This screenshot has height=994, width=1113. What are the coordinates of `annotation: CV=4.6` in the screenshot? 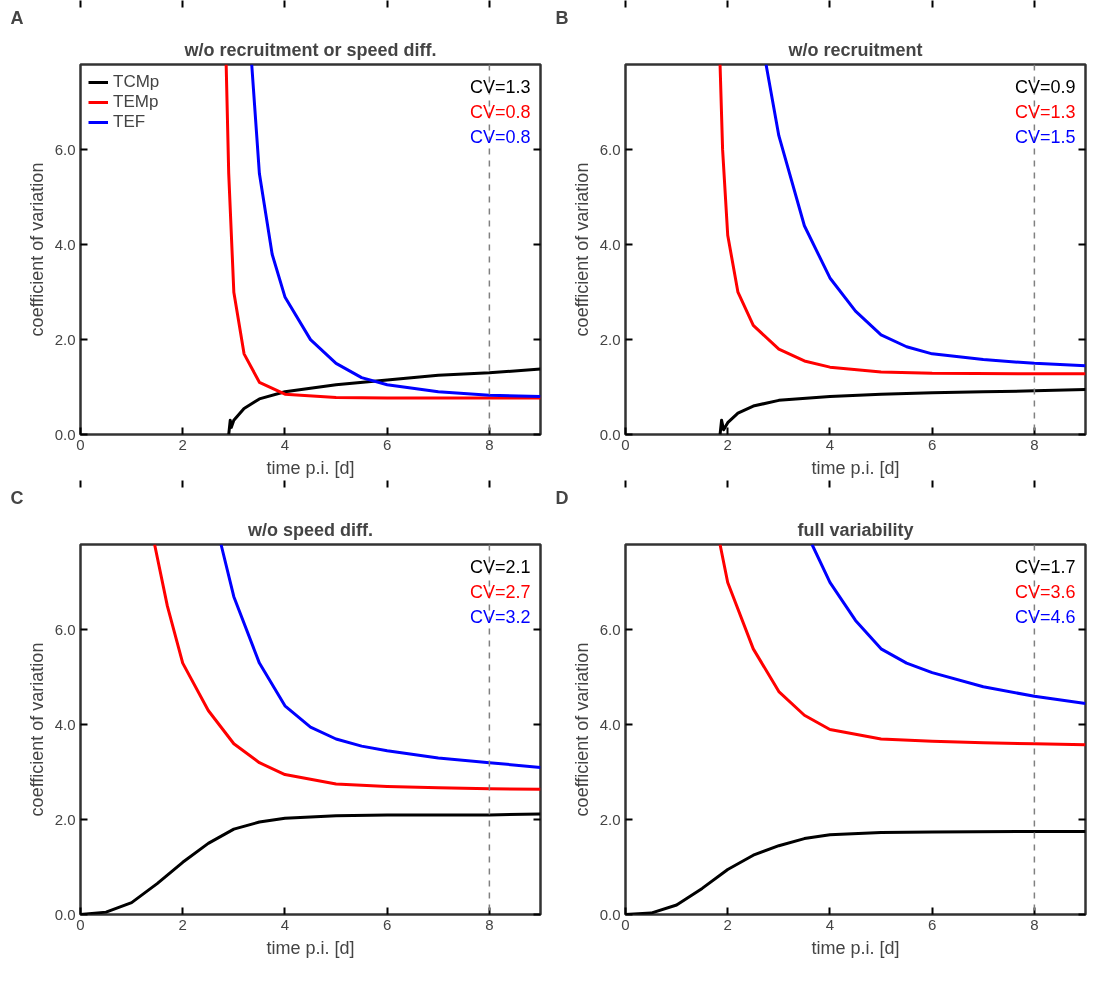 It's located at (1045, 616).